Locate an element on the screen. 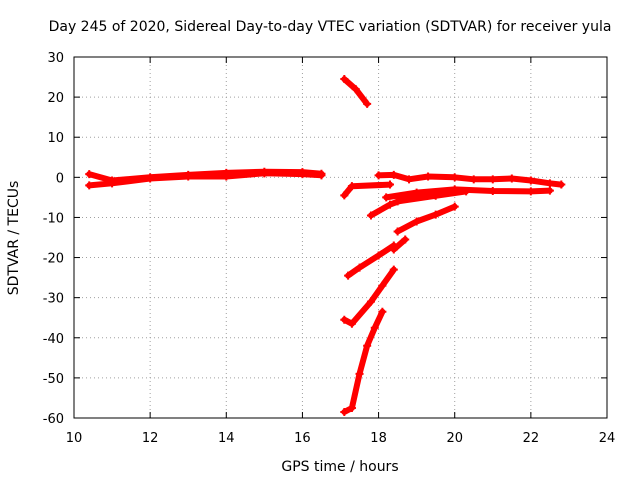  y-tick-label: -30 is located at coordinates (53, 299).